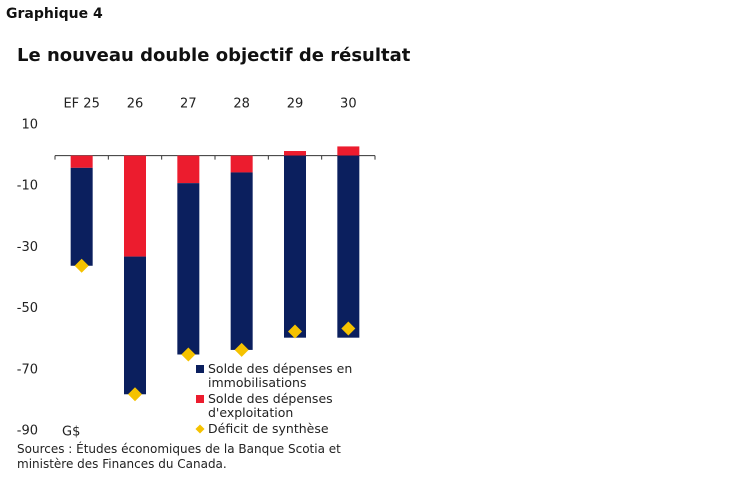 The image size is (749, 482). Describe the element at coordinates (295, 104) in the screenshot. I see `x-tick-label: 29` at that location.